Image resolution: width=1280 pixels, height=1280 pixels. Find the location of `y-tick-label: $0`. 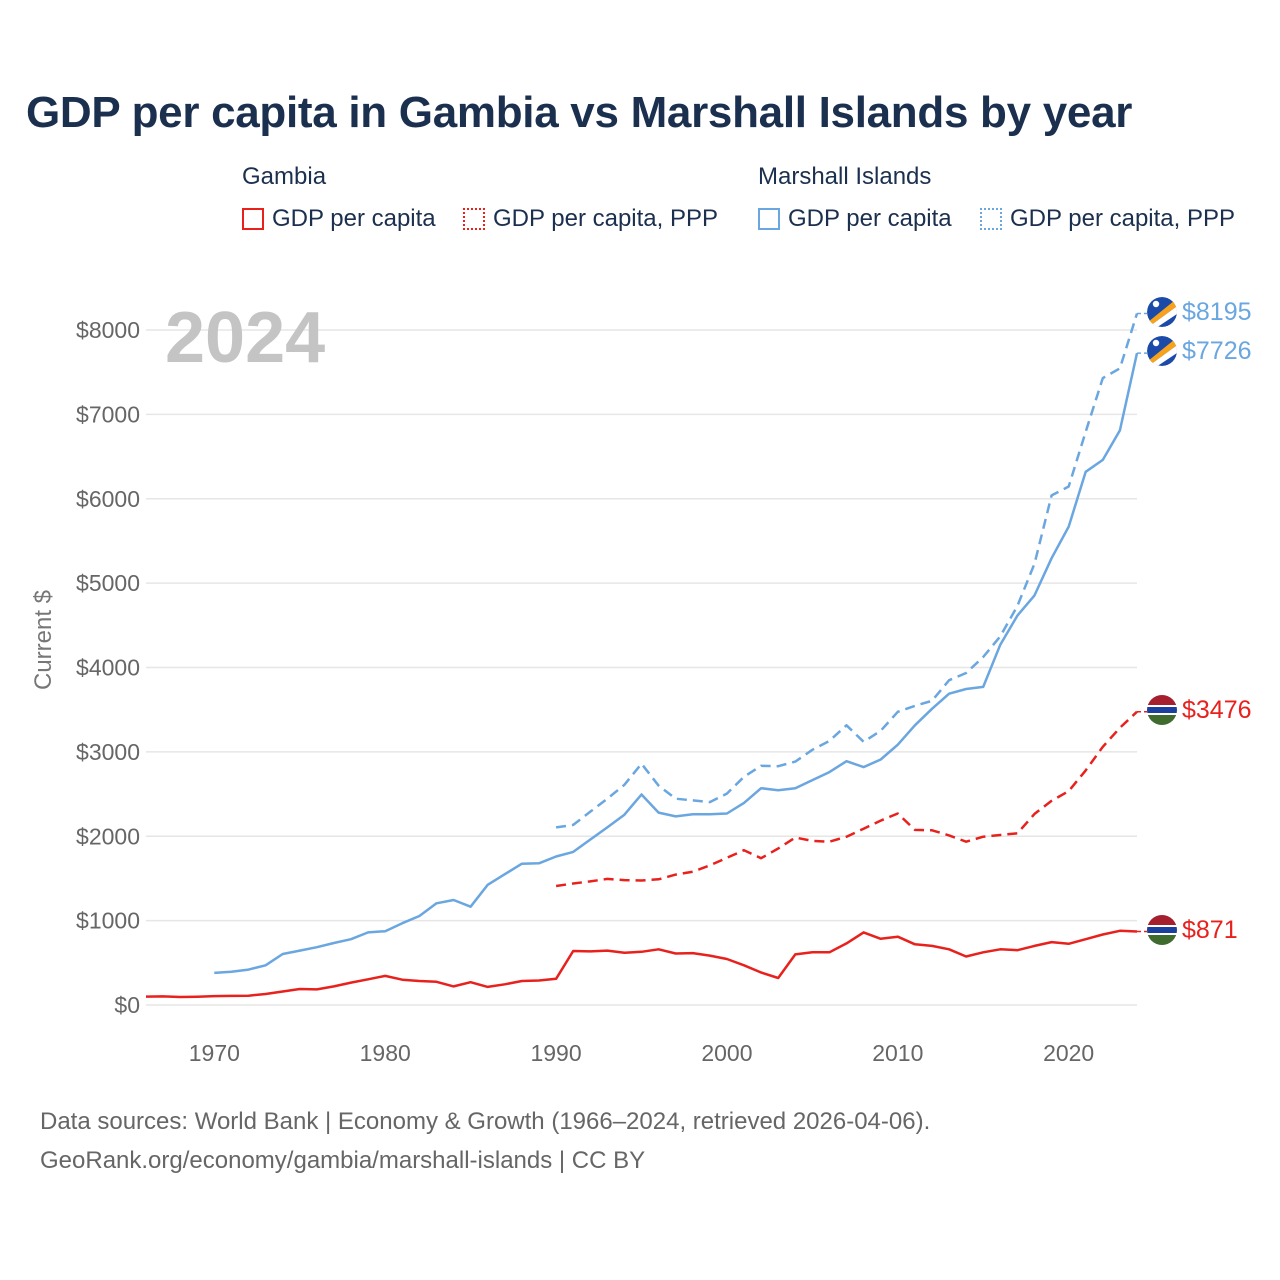

y-tick-label: $0 is located at coordinates (127, 1005).